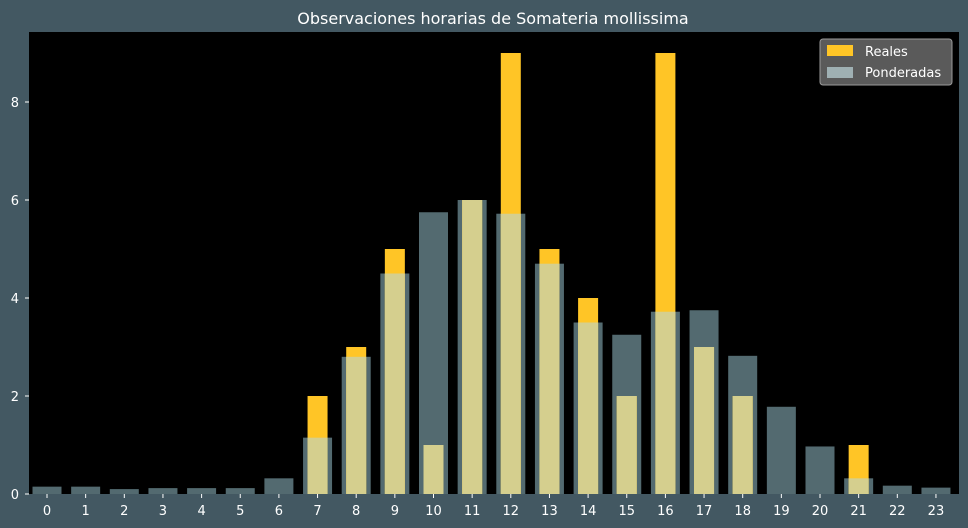  Describe the element at coordinates (240, 511) in the screenshot. I see `x-tick-label-5: 5` at that location.